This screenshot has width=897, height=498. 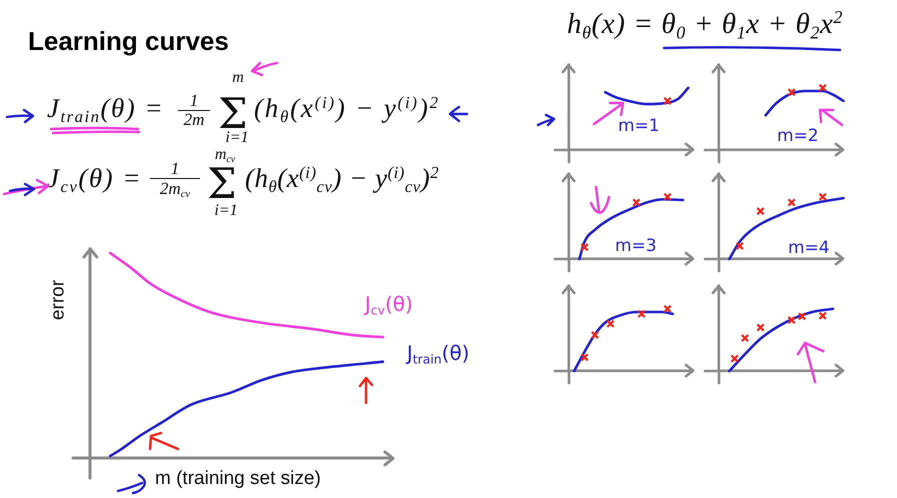 I want to click on annotation: m=4, so click(x=809, y=248).